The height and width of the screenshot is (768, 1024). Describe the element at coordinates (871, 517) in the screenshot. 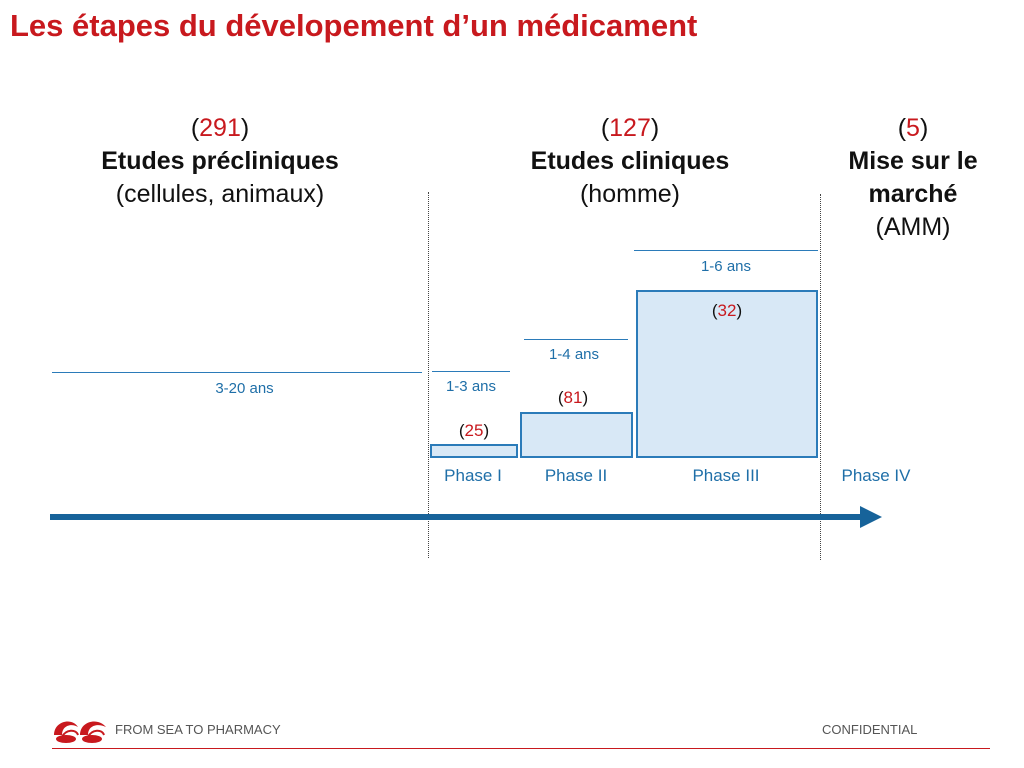

I see `timeline-arrow-head` at that location.